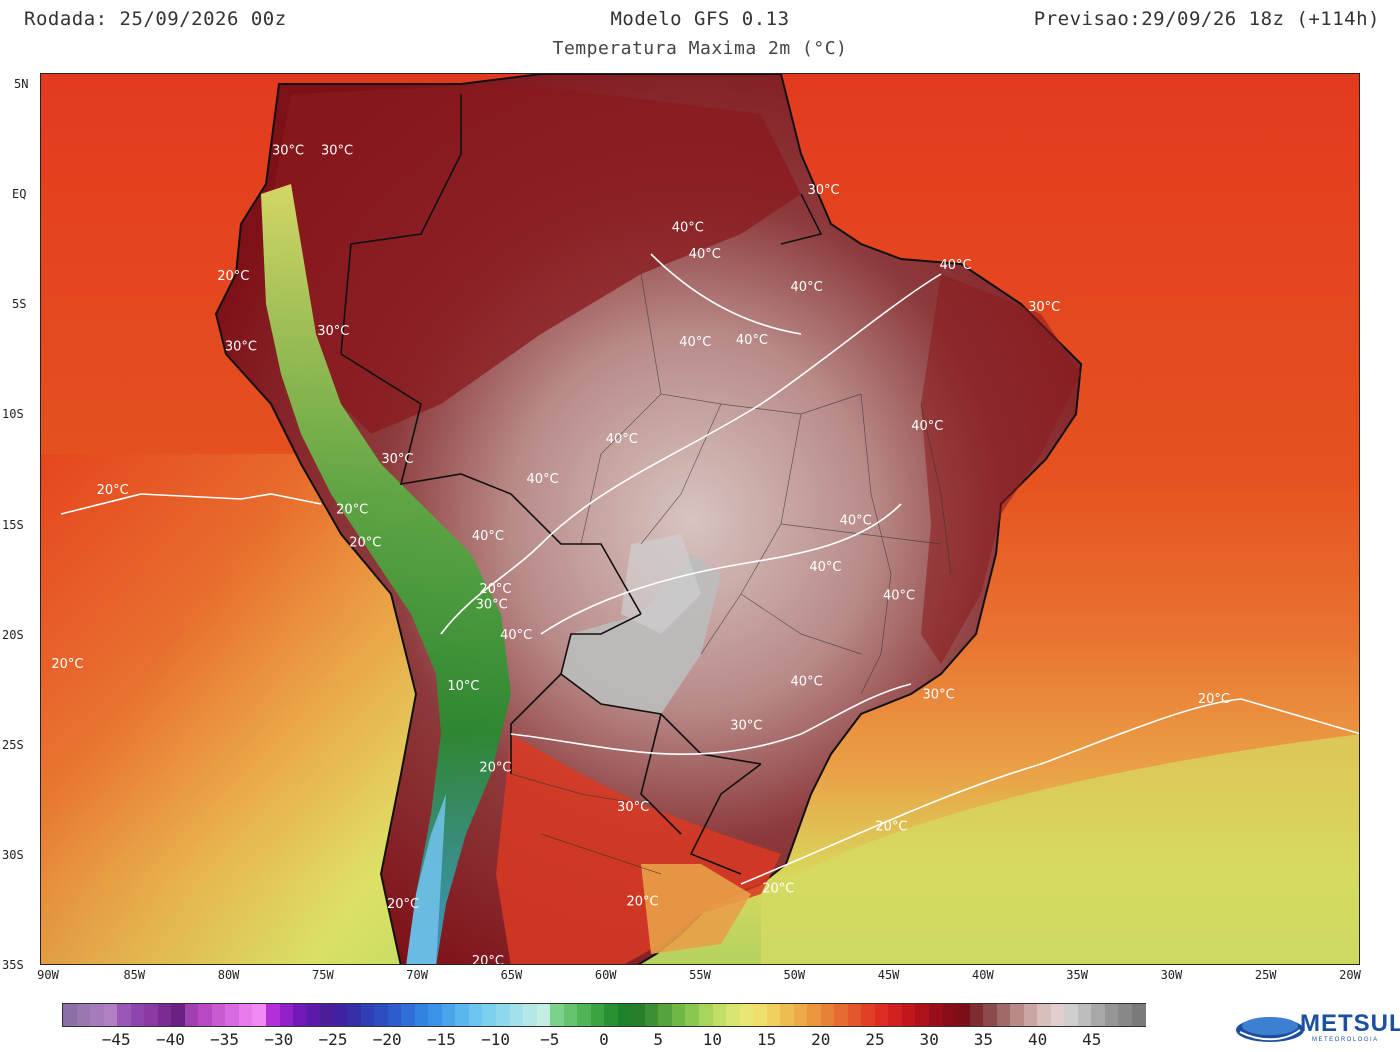 Image resolution: width=1400 pixels, height=1052 pixels. I want to click on colorbar-tick-label: 10, so click(712, 1039).